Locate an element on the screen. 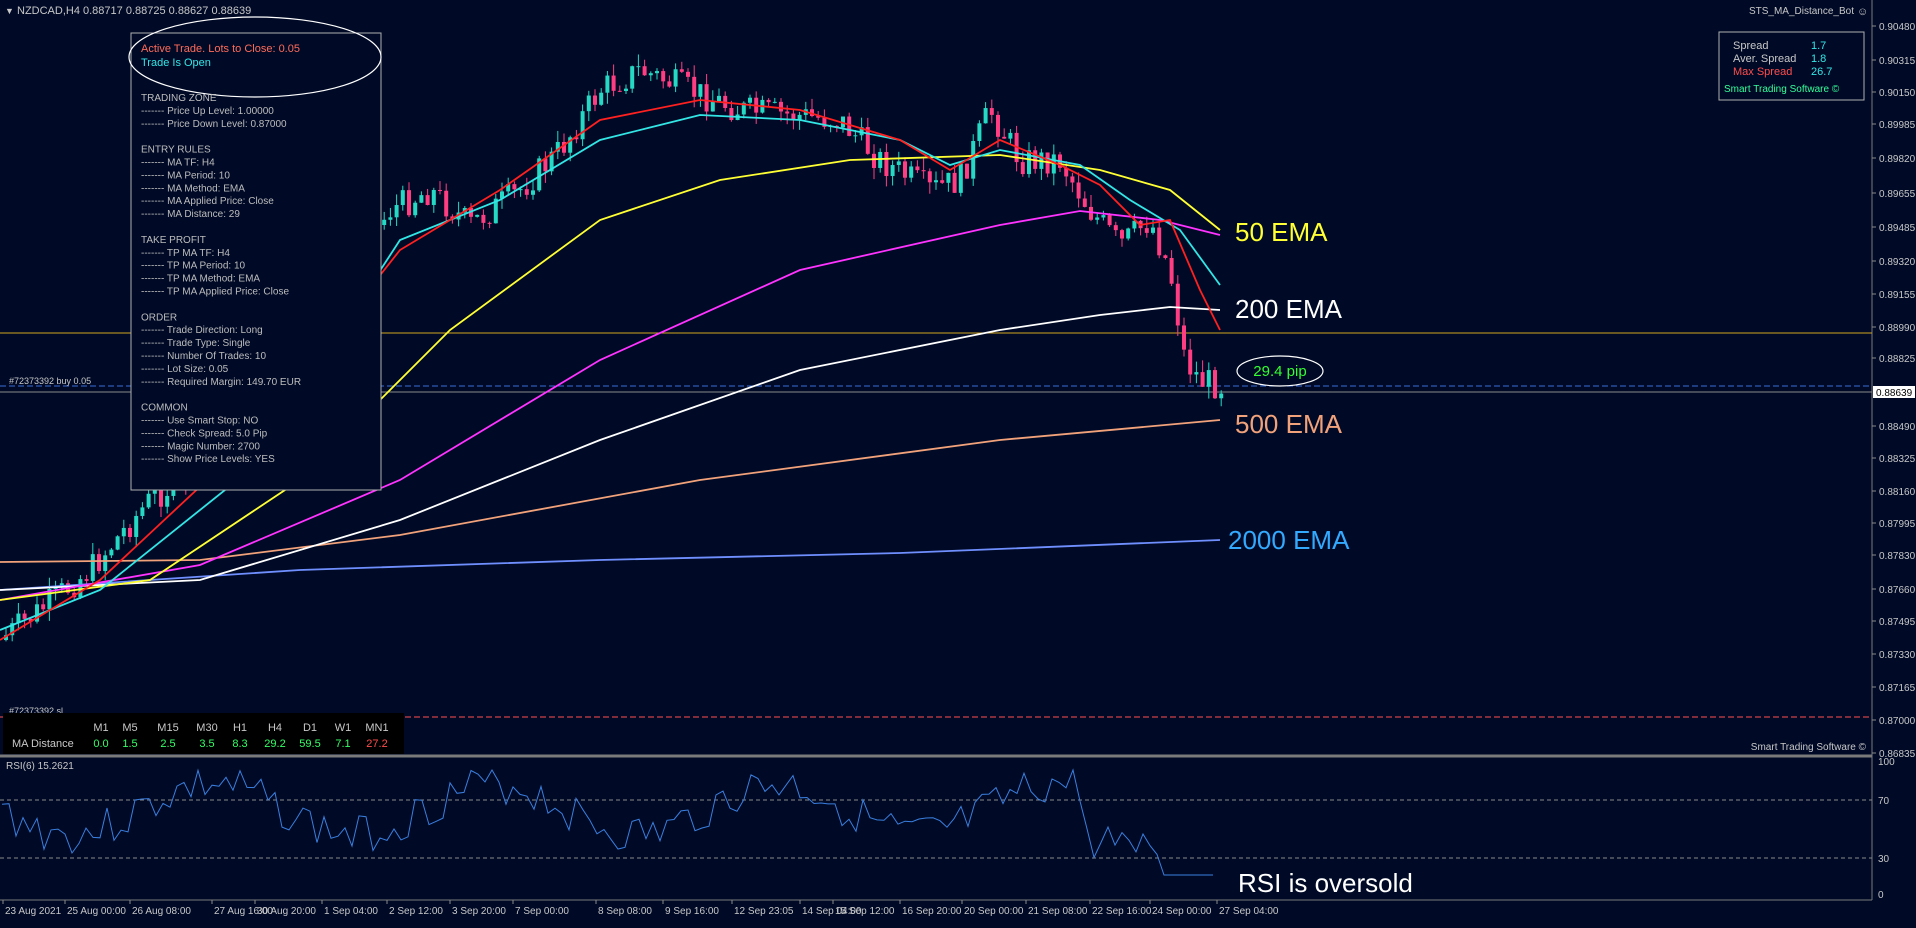 Image resolution: width=1916 pixels, height=928 pixels. price-label: 0.89655 is located at coordinates (1897, 194).